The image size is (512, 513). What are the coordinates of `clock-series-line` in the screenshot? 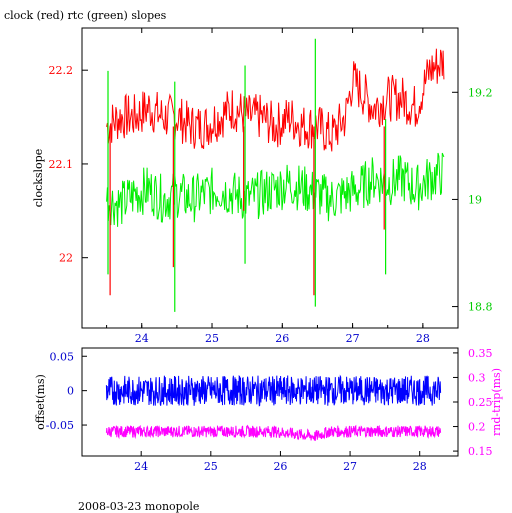 It's located at (275, 100).